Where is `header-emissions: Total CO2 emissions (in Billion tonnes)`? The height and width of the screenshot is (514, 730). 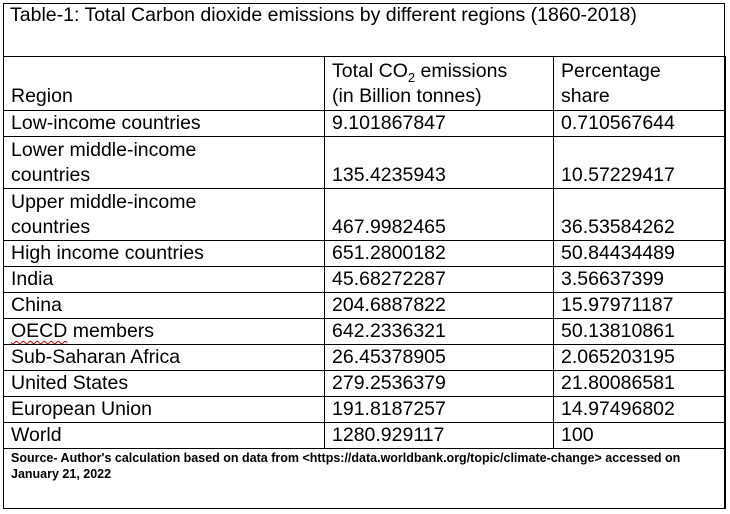
header-emissions: Total CO2 emissions (in Billion tonnes) is located at coordinates (439, 83).